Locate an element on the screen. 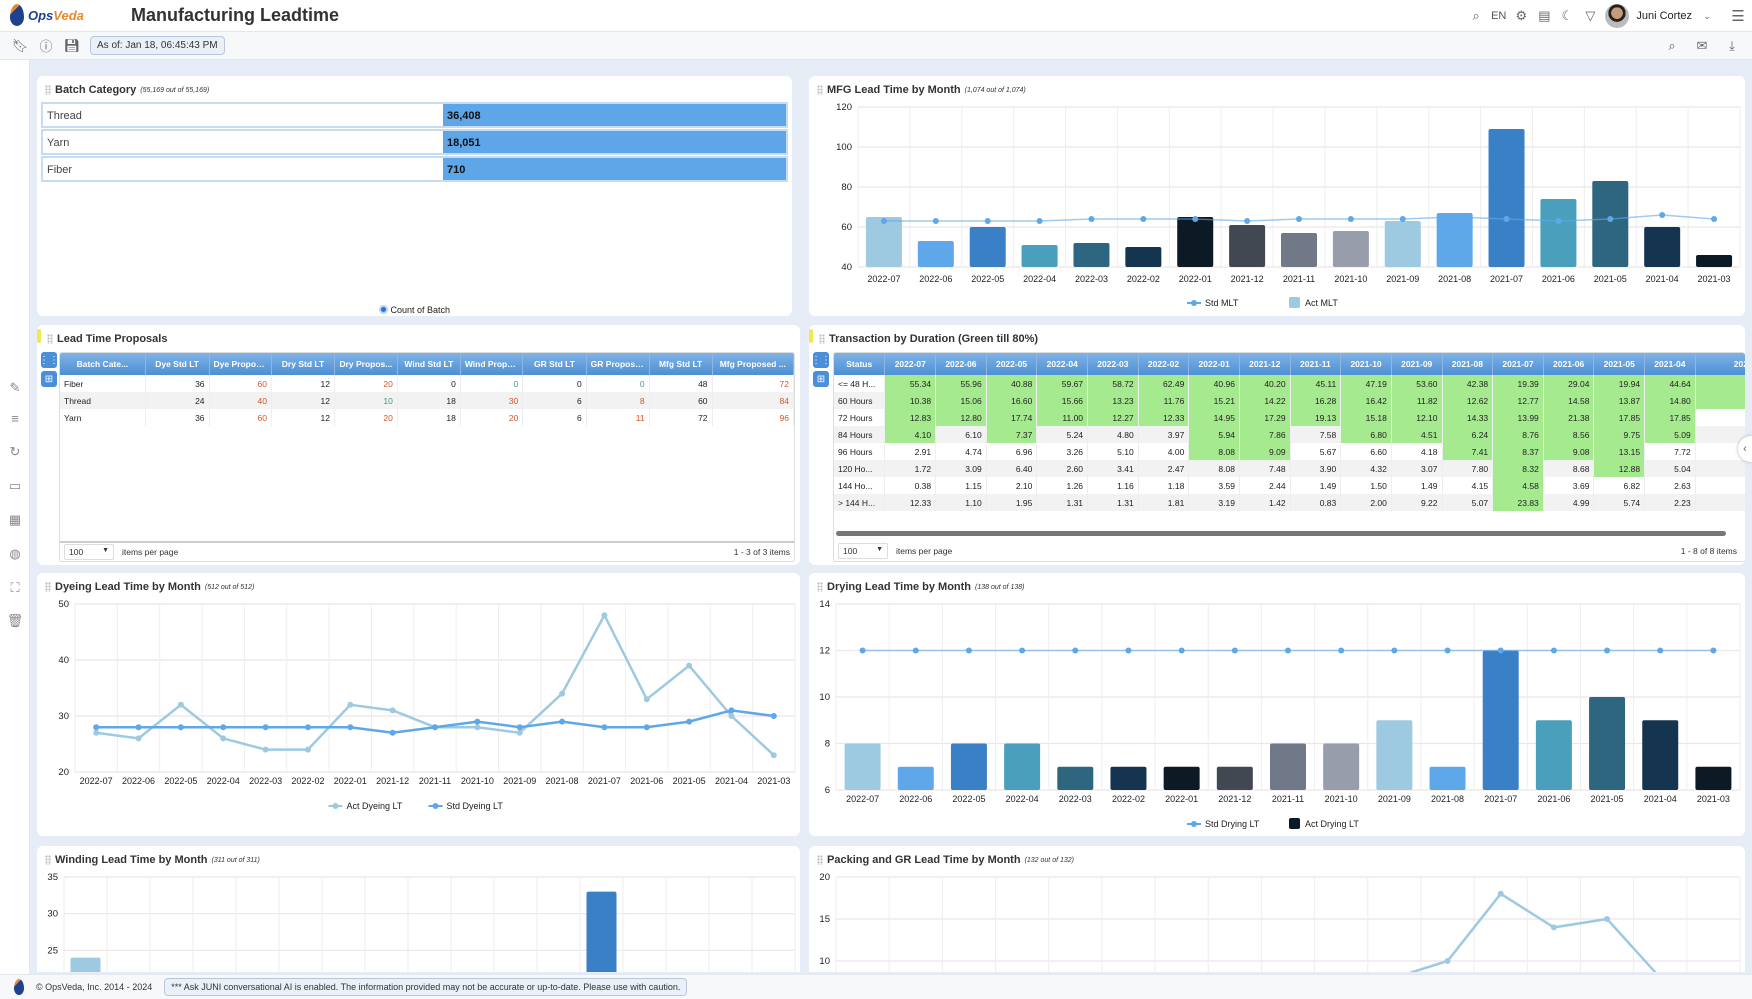 The height and width of the screenshot is (999, 1752). trash-icon: 🗑︎ is located at coordinates (15, 620).